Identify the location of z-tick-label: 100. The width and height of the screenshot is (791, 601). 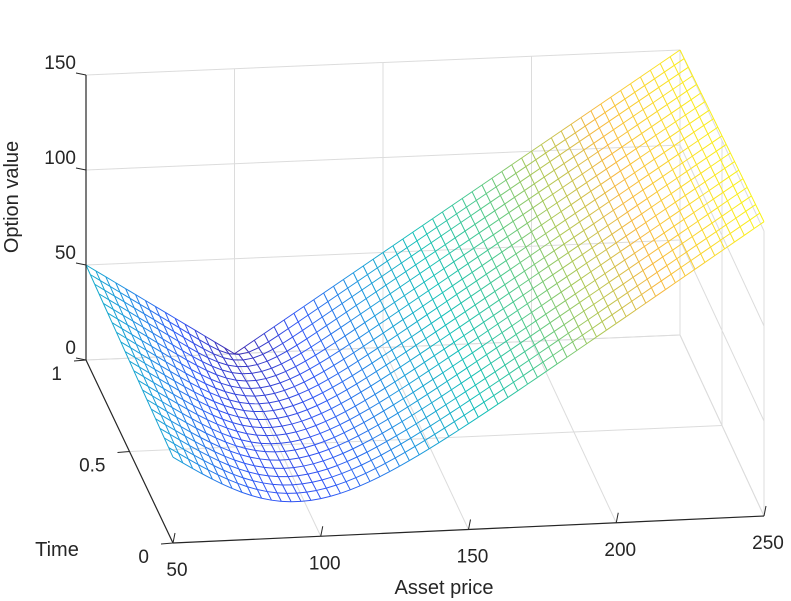
(60, 158).